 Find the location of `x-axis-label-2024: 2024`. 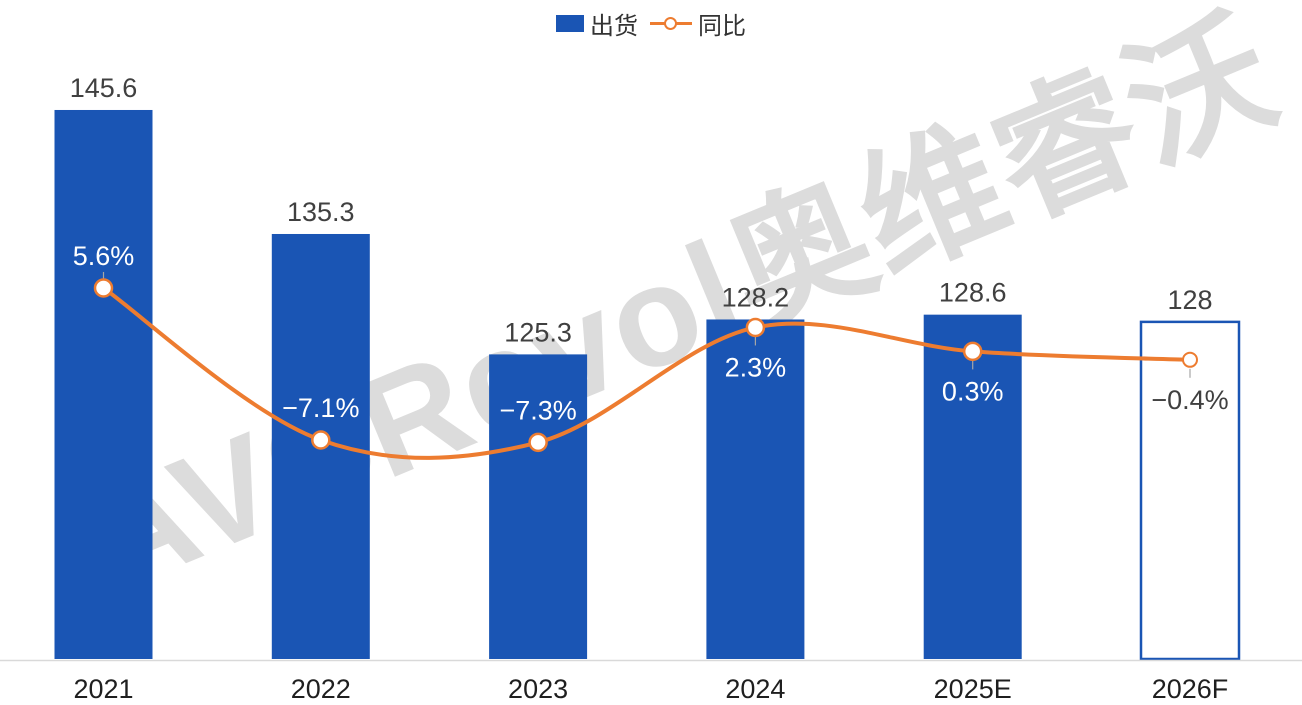

x-axis-label-2024: 2024 is located at coordinates (755, 689).